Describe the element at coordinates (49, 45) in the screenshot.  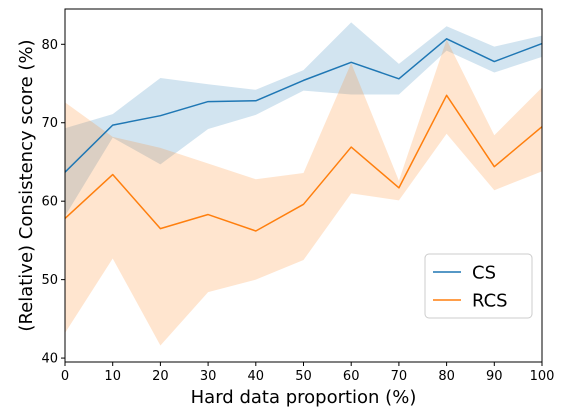
I see `y-tick-label: 80` at that location.